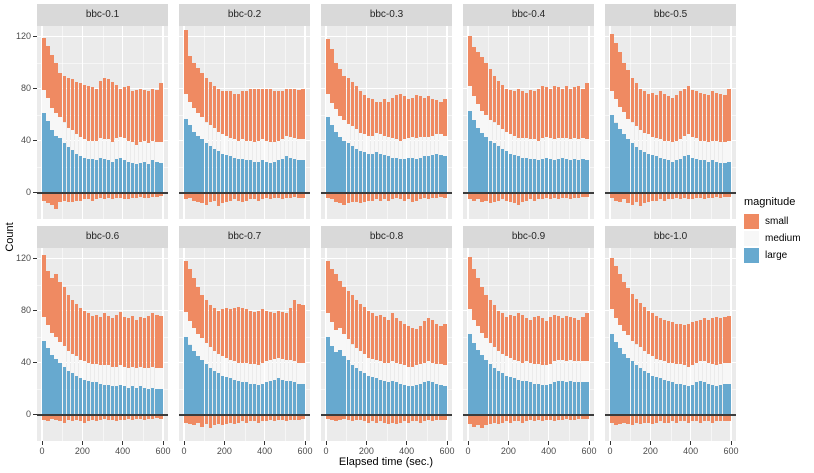 This screenshot has width=814, height=473. What do you see at coordinates (386, 462) in the screenshot?
I see `x-axis-title: Elapsed time (sec.)` at bounding box center [386, 462].